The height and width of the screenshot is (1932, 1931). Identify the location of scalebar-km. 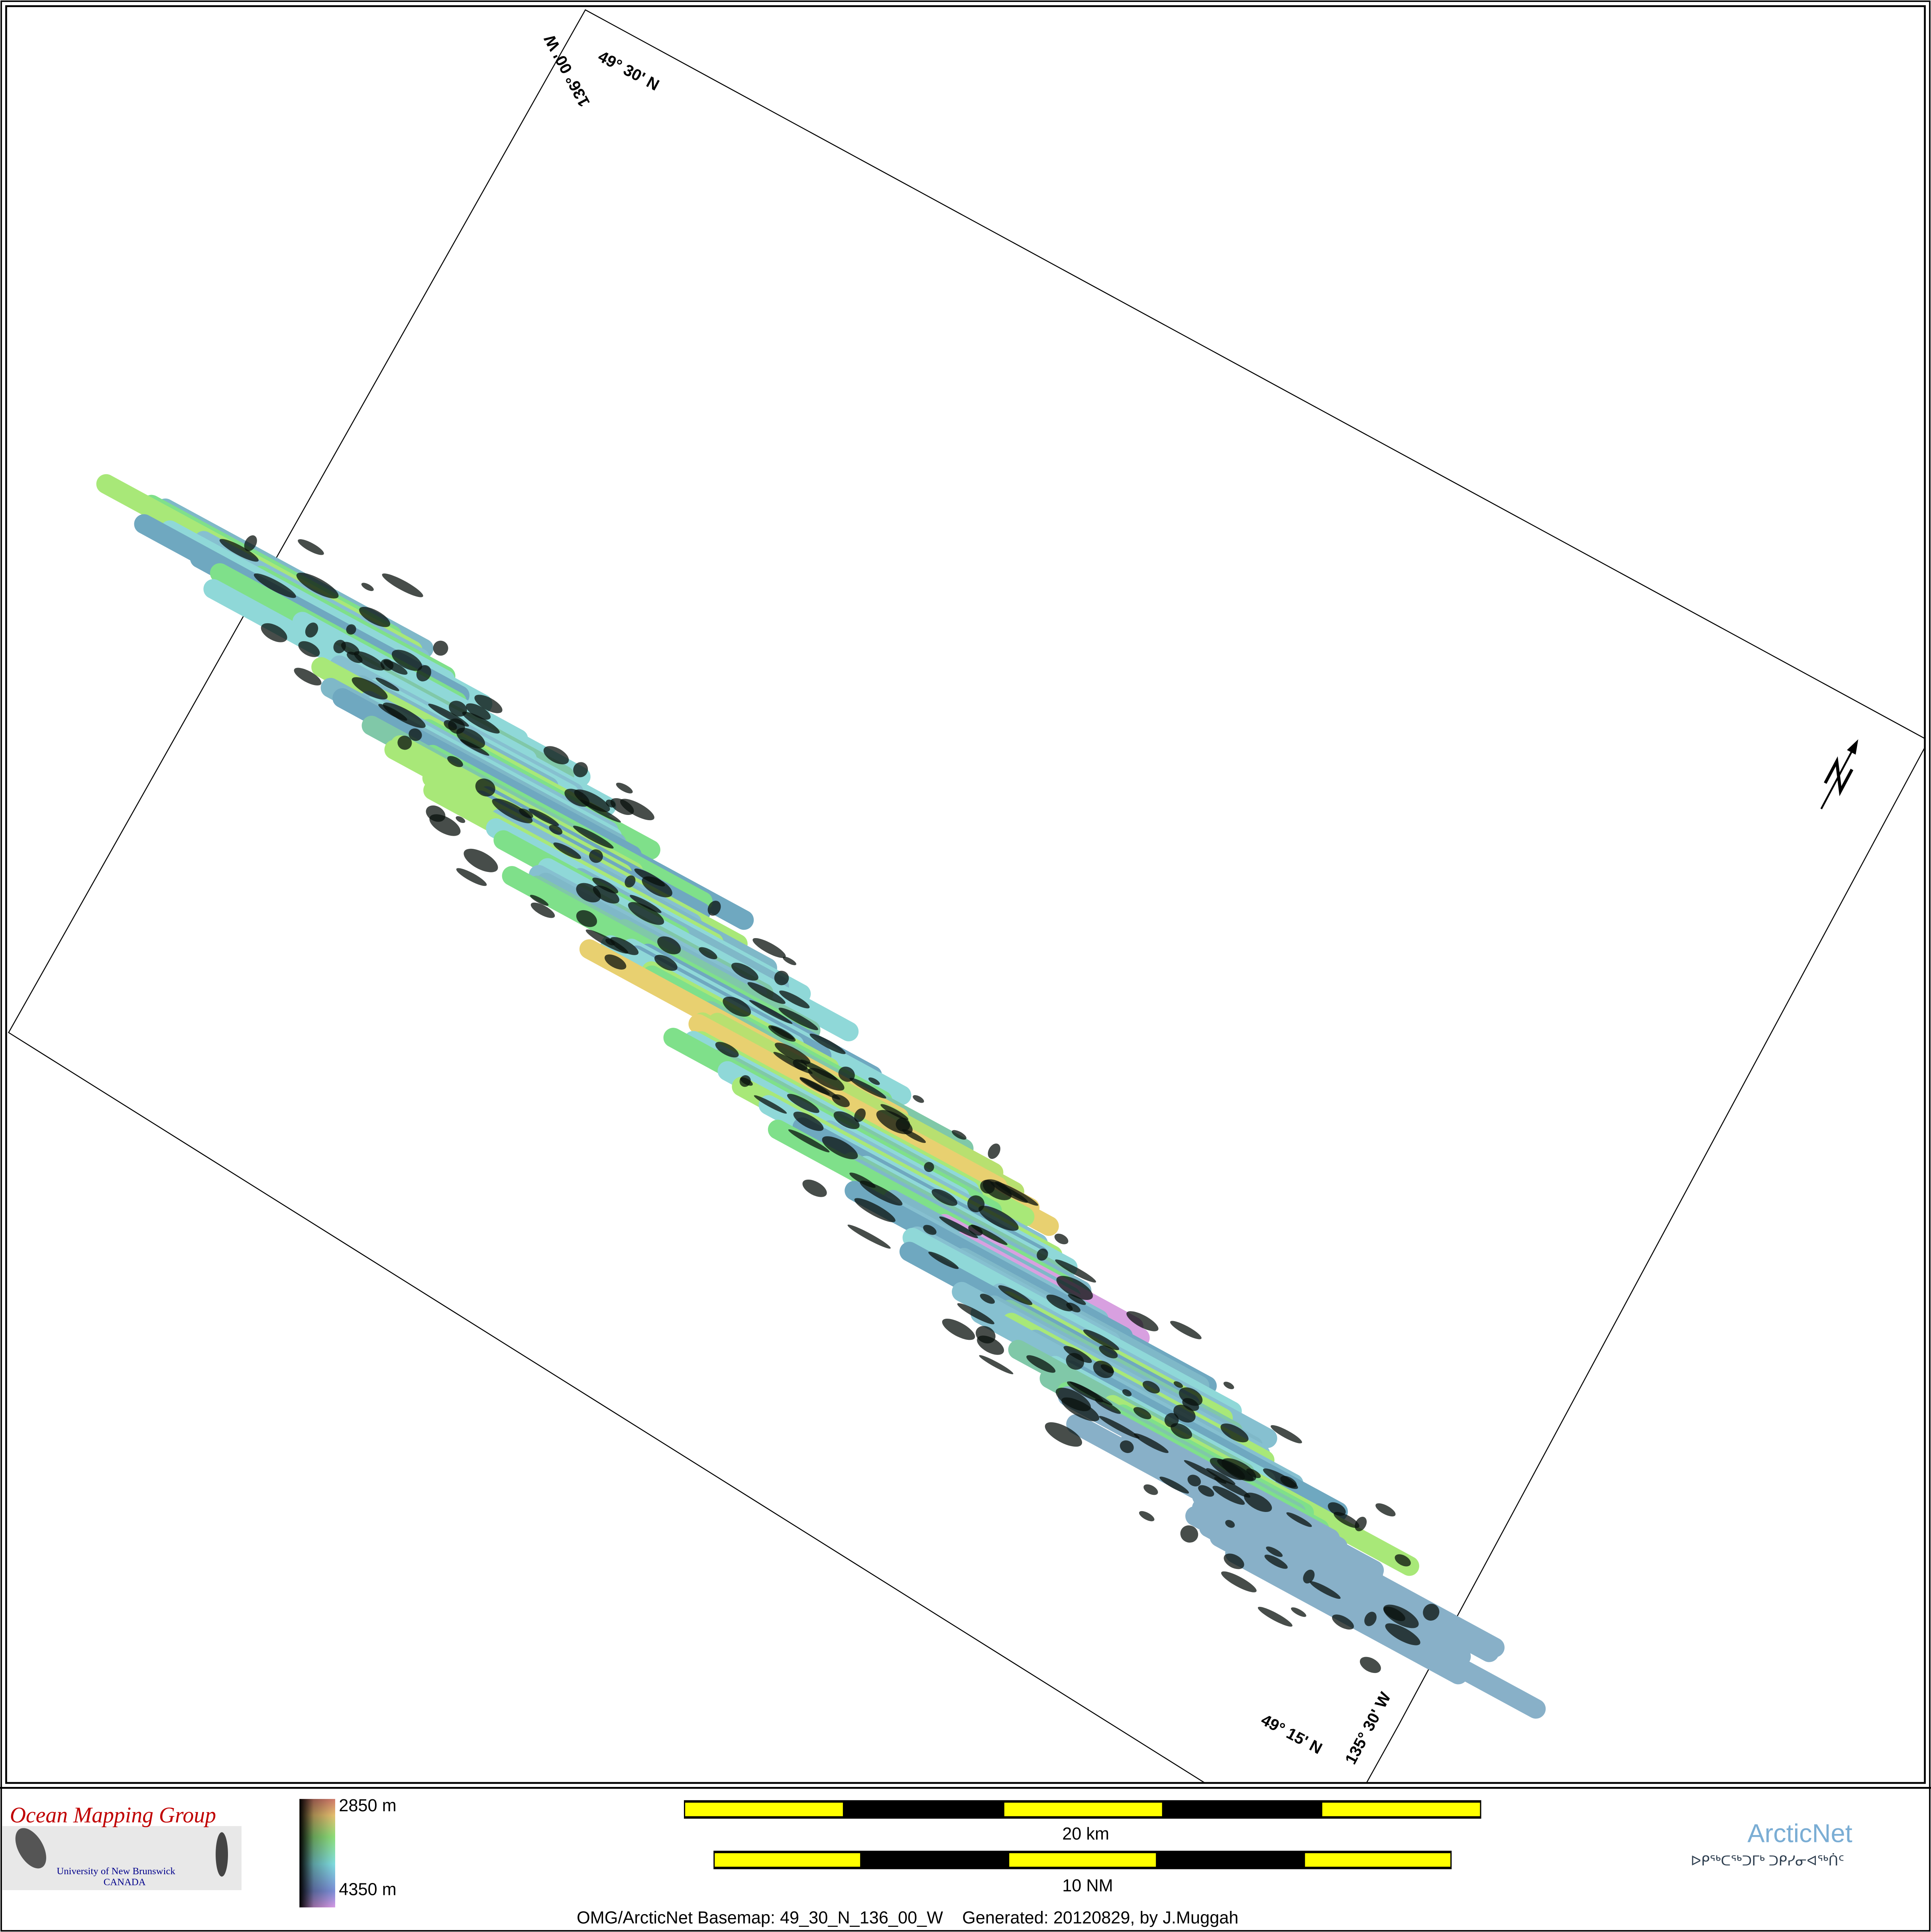
(1082, 1810).